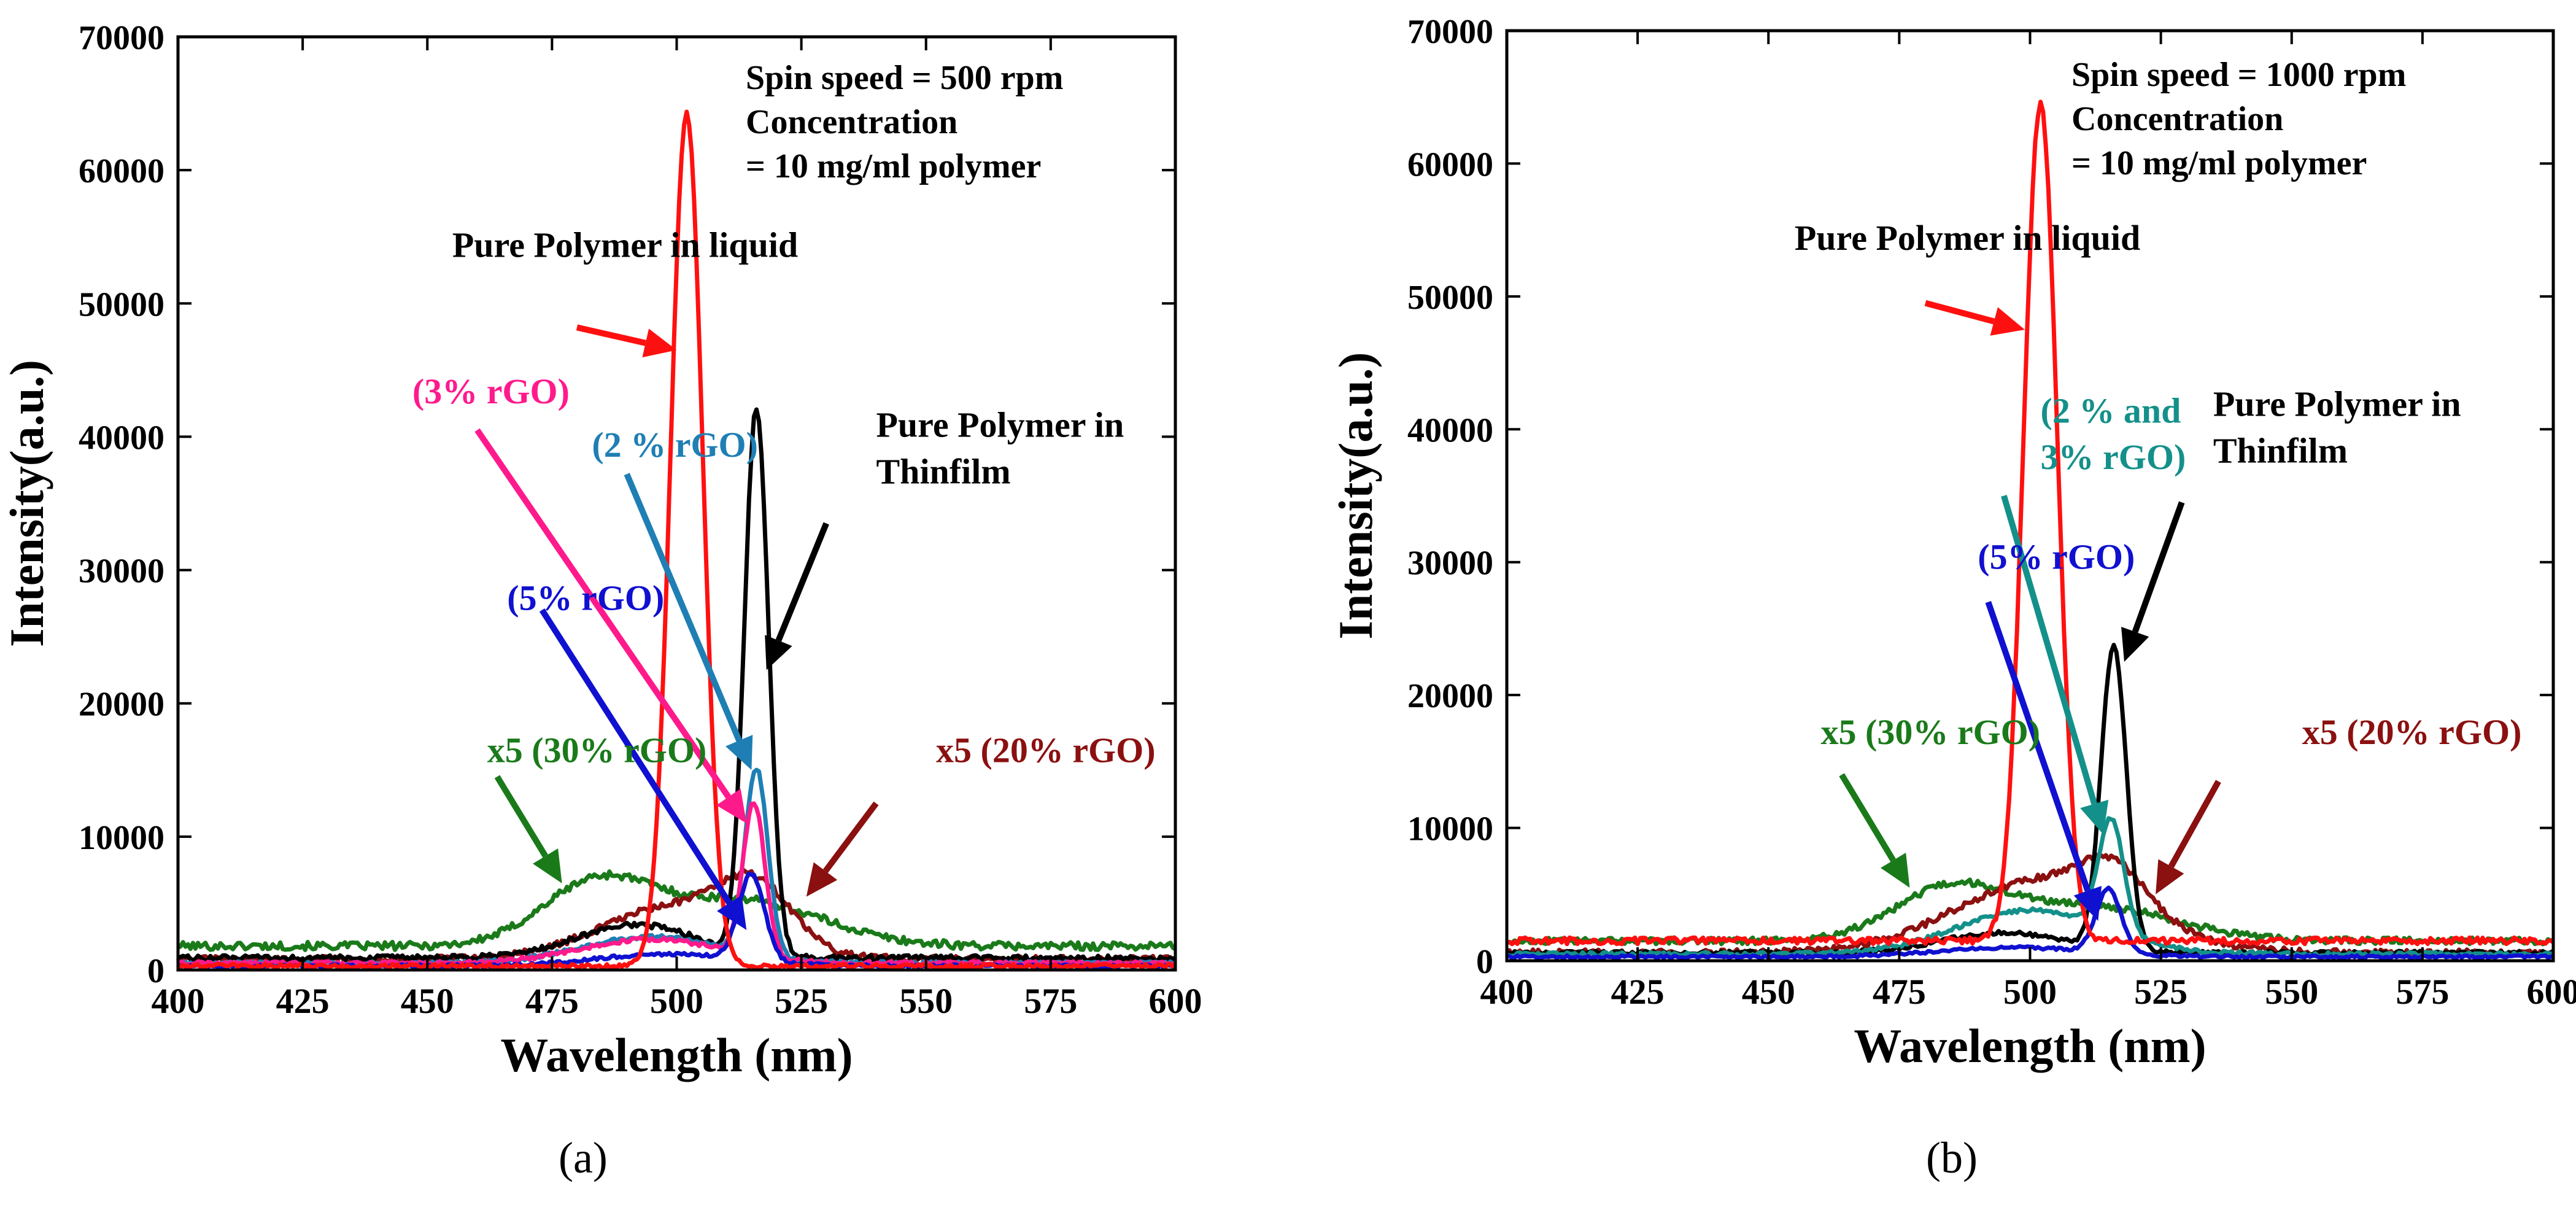 The width and height of the screenshot is (2576, 1210). Describe the element at coordinates (904, 78) in the screenshot. I see `info-text-line: Spin speed = 500 rpm` at that location.